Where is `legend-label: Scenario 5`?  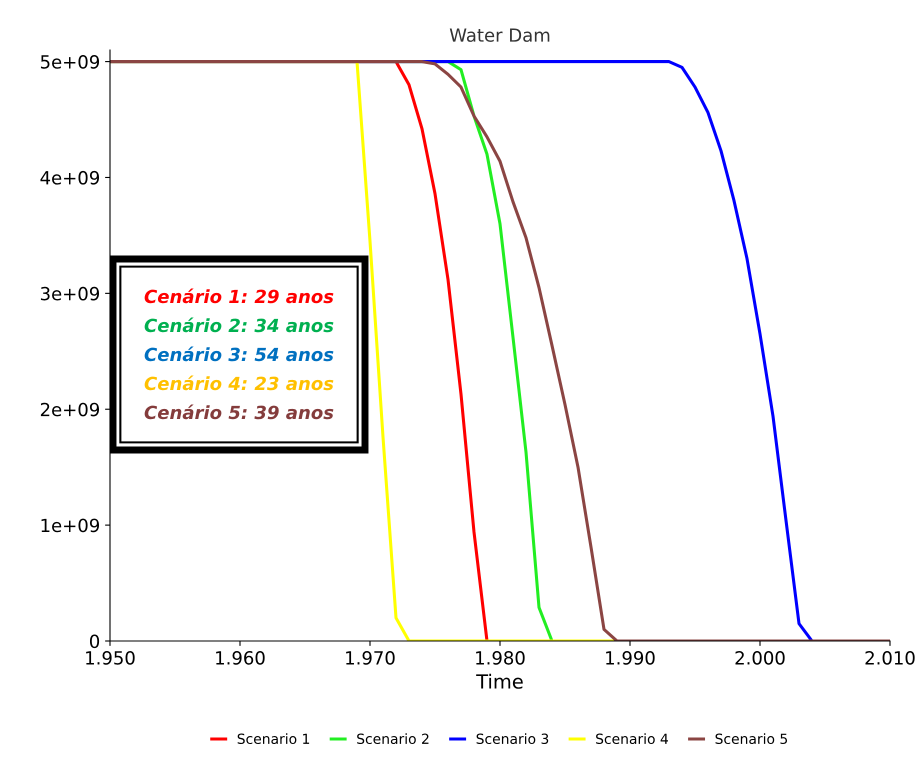 legend-label: Scenario 5 is located at coordinates (752, 738).